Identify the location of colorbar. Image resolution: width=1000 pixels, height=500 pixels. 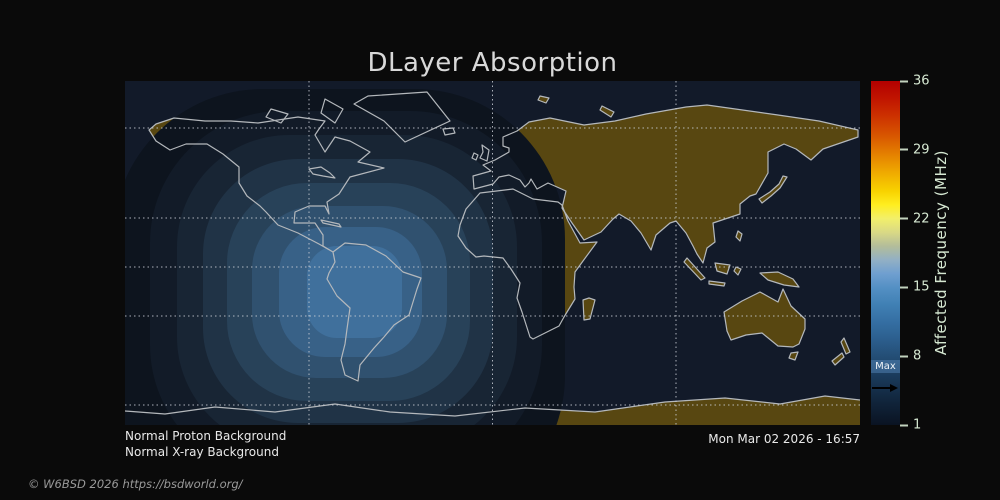
(885, 253).